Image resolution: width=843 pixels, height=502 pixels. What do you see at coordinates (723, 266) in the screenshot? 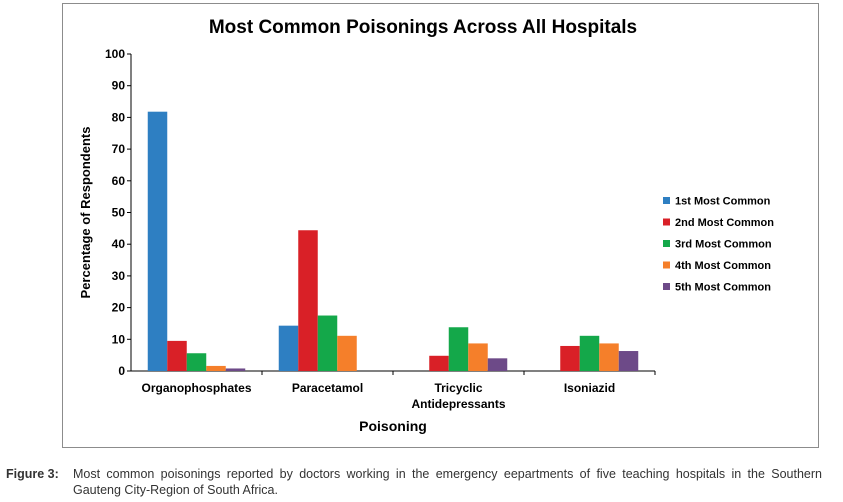
I see `legend-label: 4th Most Common` at bounding box center [723, 266].